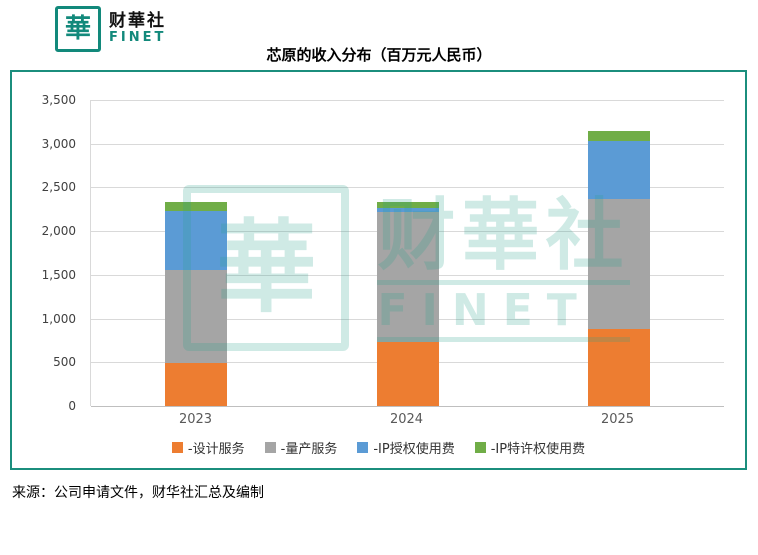  I want to click on y-tick-label: 3,000, so click(58, 143).